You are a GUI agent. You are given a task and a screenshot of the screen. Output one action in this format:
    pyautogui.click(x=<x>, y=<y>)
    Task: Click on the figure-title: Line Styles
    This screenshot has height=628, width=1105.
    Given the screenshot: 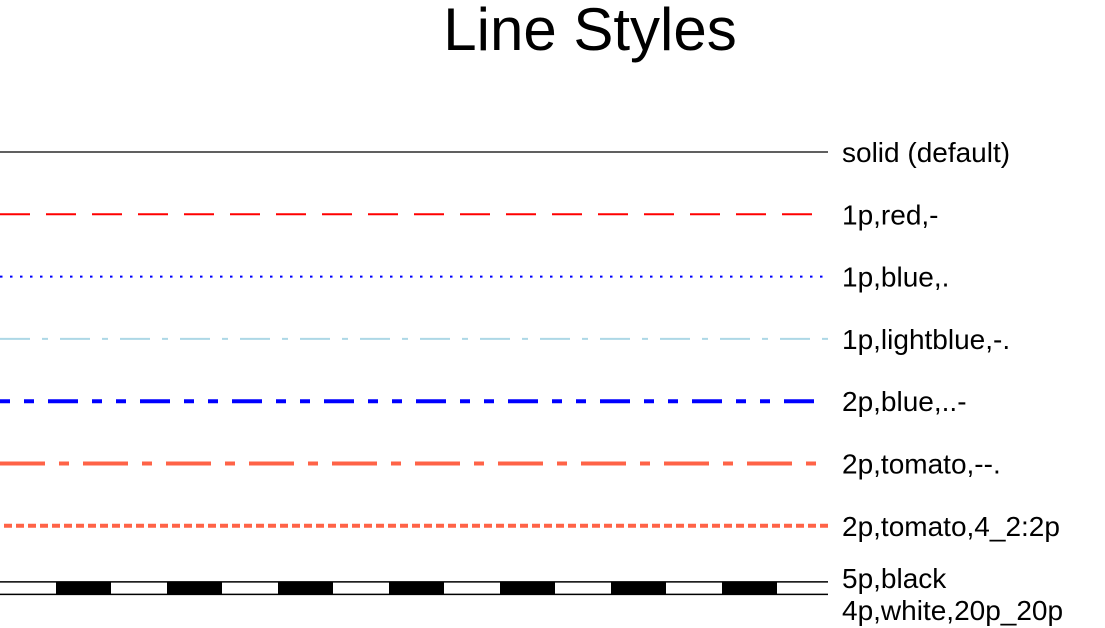 What is the action you would take?
    pyautogui.click(x=590, y=31)
    